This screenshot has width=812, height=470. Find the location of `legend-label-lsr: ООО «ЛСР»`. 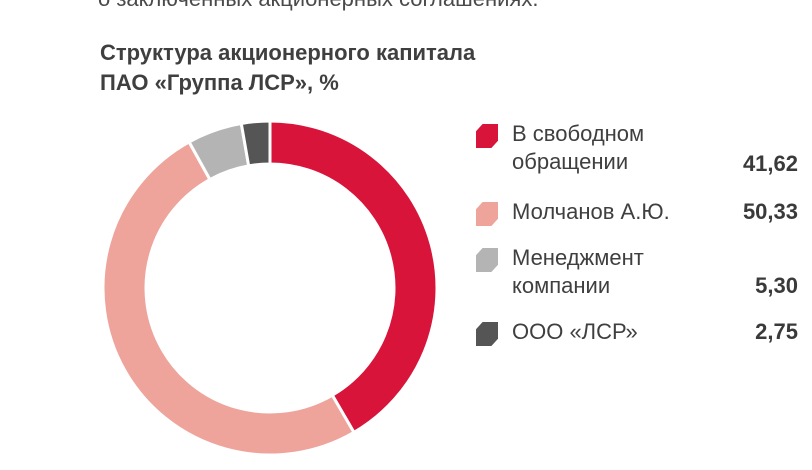

legend-label-lsr: ООО «ЛСР» is located at coordinates (612, 332).